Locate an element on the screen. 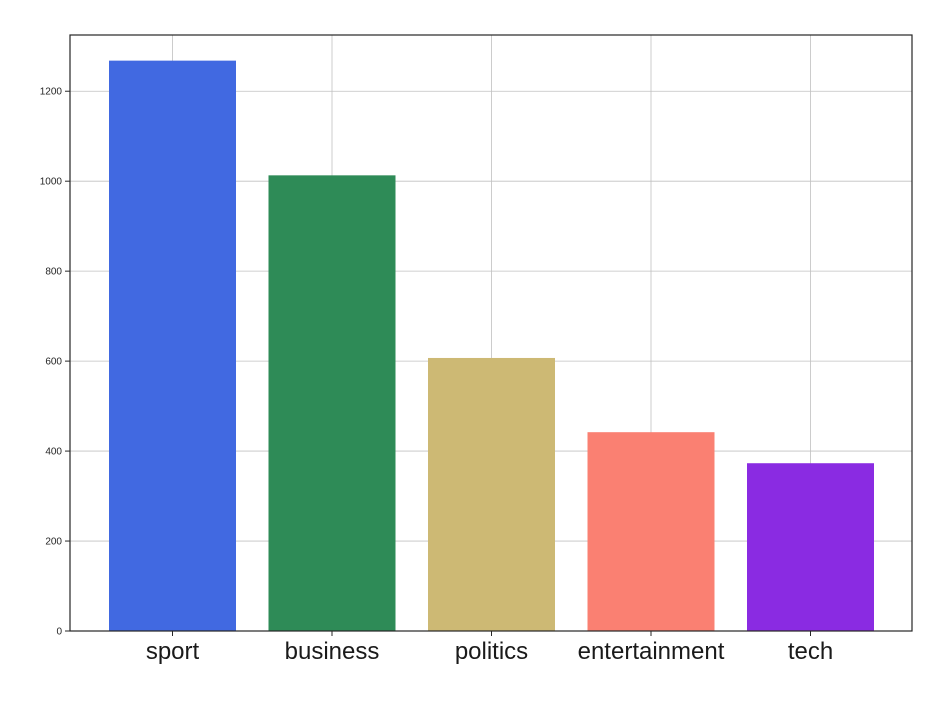 The image size is (948, 704). x-axis: sport business politics entertainment tech is located at coordinates (489, 648).